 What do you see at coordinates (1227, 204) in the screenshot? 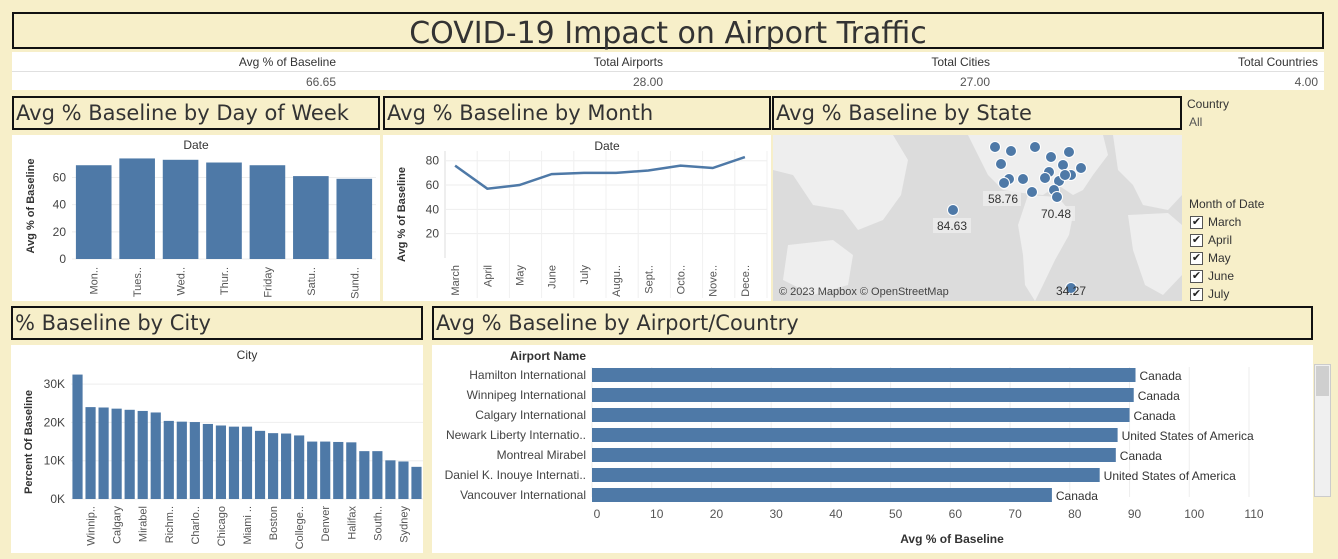
I see `month-filter-label: Month of Date` at bounding box center [1227, 204].